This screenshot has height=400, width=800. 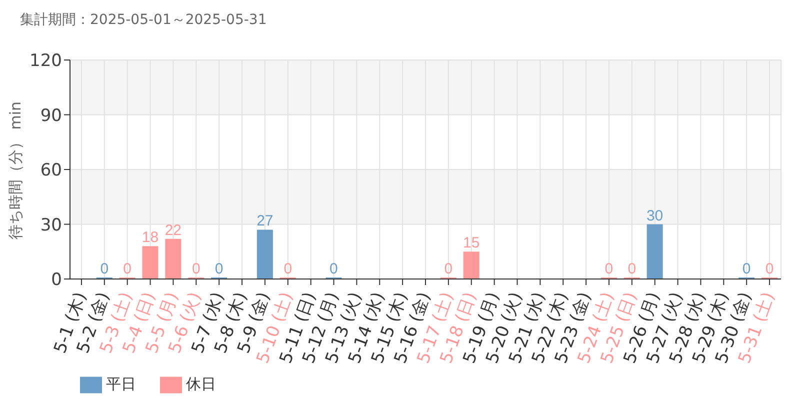 I want to click on legend-label: 休日, so click(x=201, y=384).